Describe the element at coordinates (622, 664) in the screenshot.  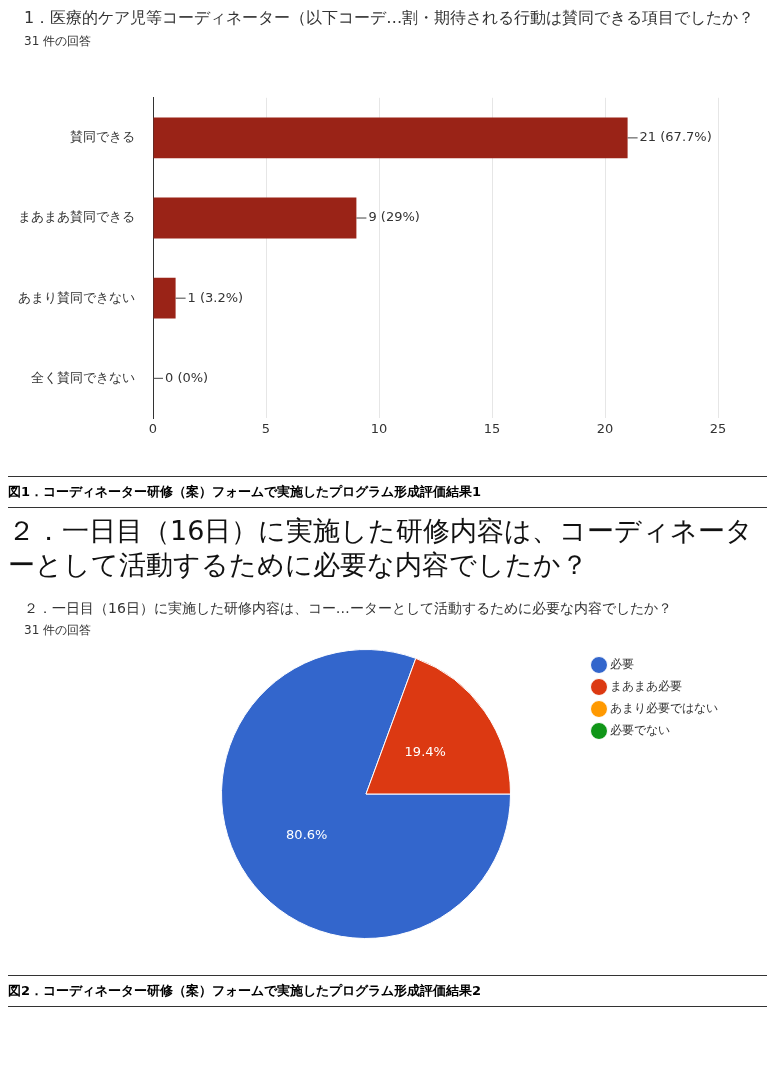
I see `legend-label: 必要` at that location.